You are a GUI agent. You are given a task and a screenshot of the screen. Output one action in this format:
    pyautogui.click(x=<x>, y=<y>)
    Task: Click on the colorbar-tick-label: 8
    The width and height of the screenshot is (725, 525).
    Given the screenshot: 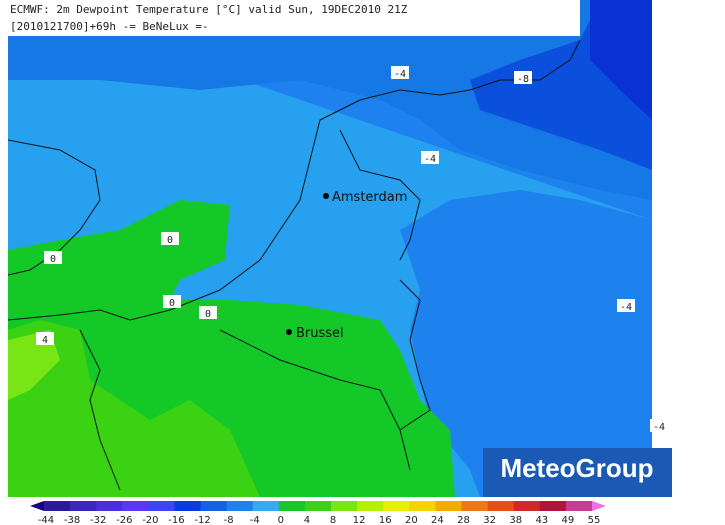 What is the action you would take?
    pyautogui.click(x=333, y=520)
    